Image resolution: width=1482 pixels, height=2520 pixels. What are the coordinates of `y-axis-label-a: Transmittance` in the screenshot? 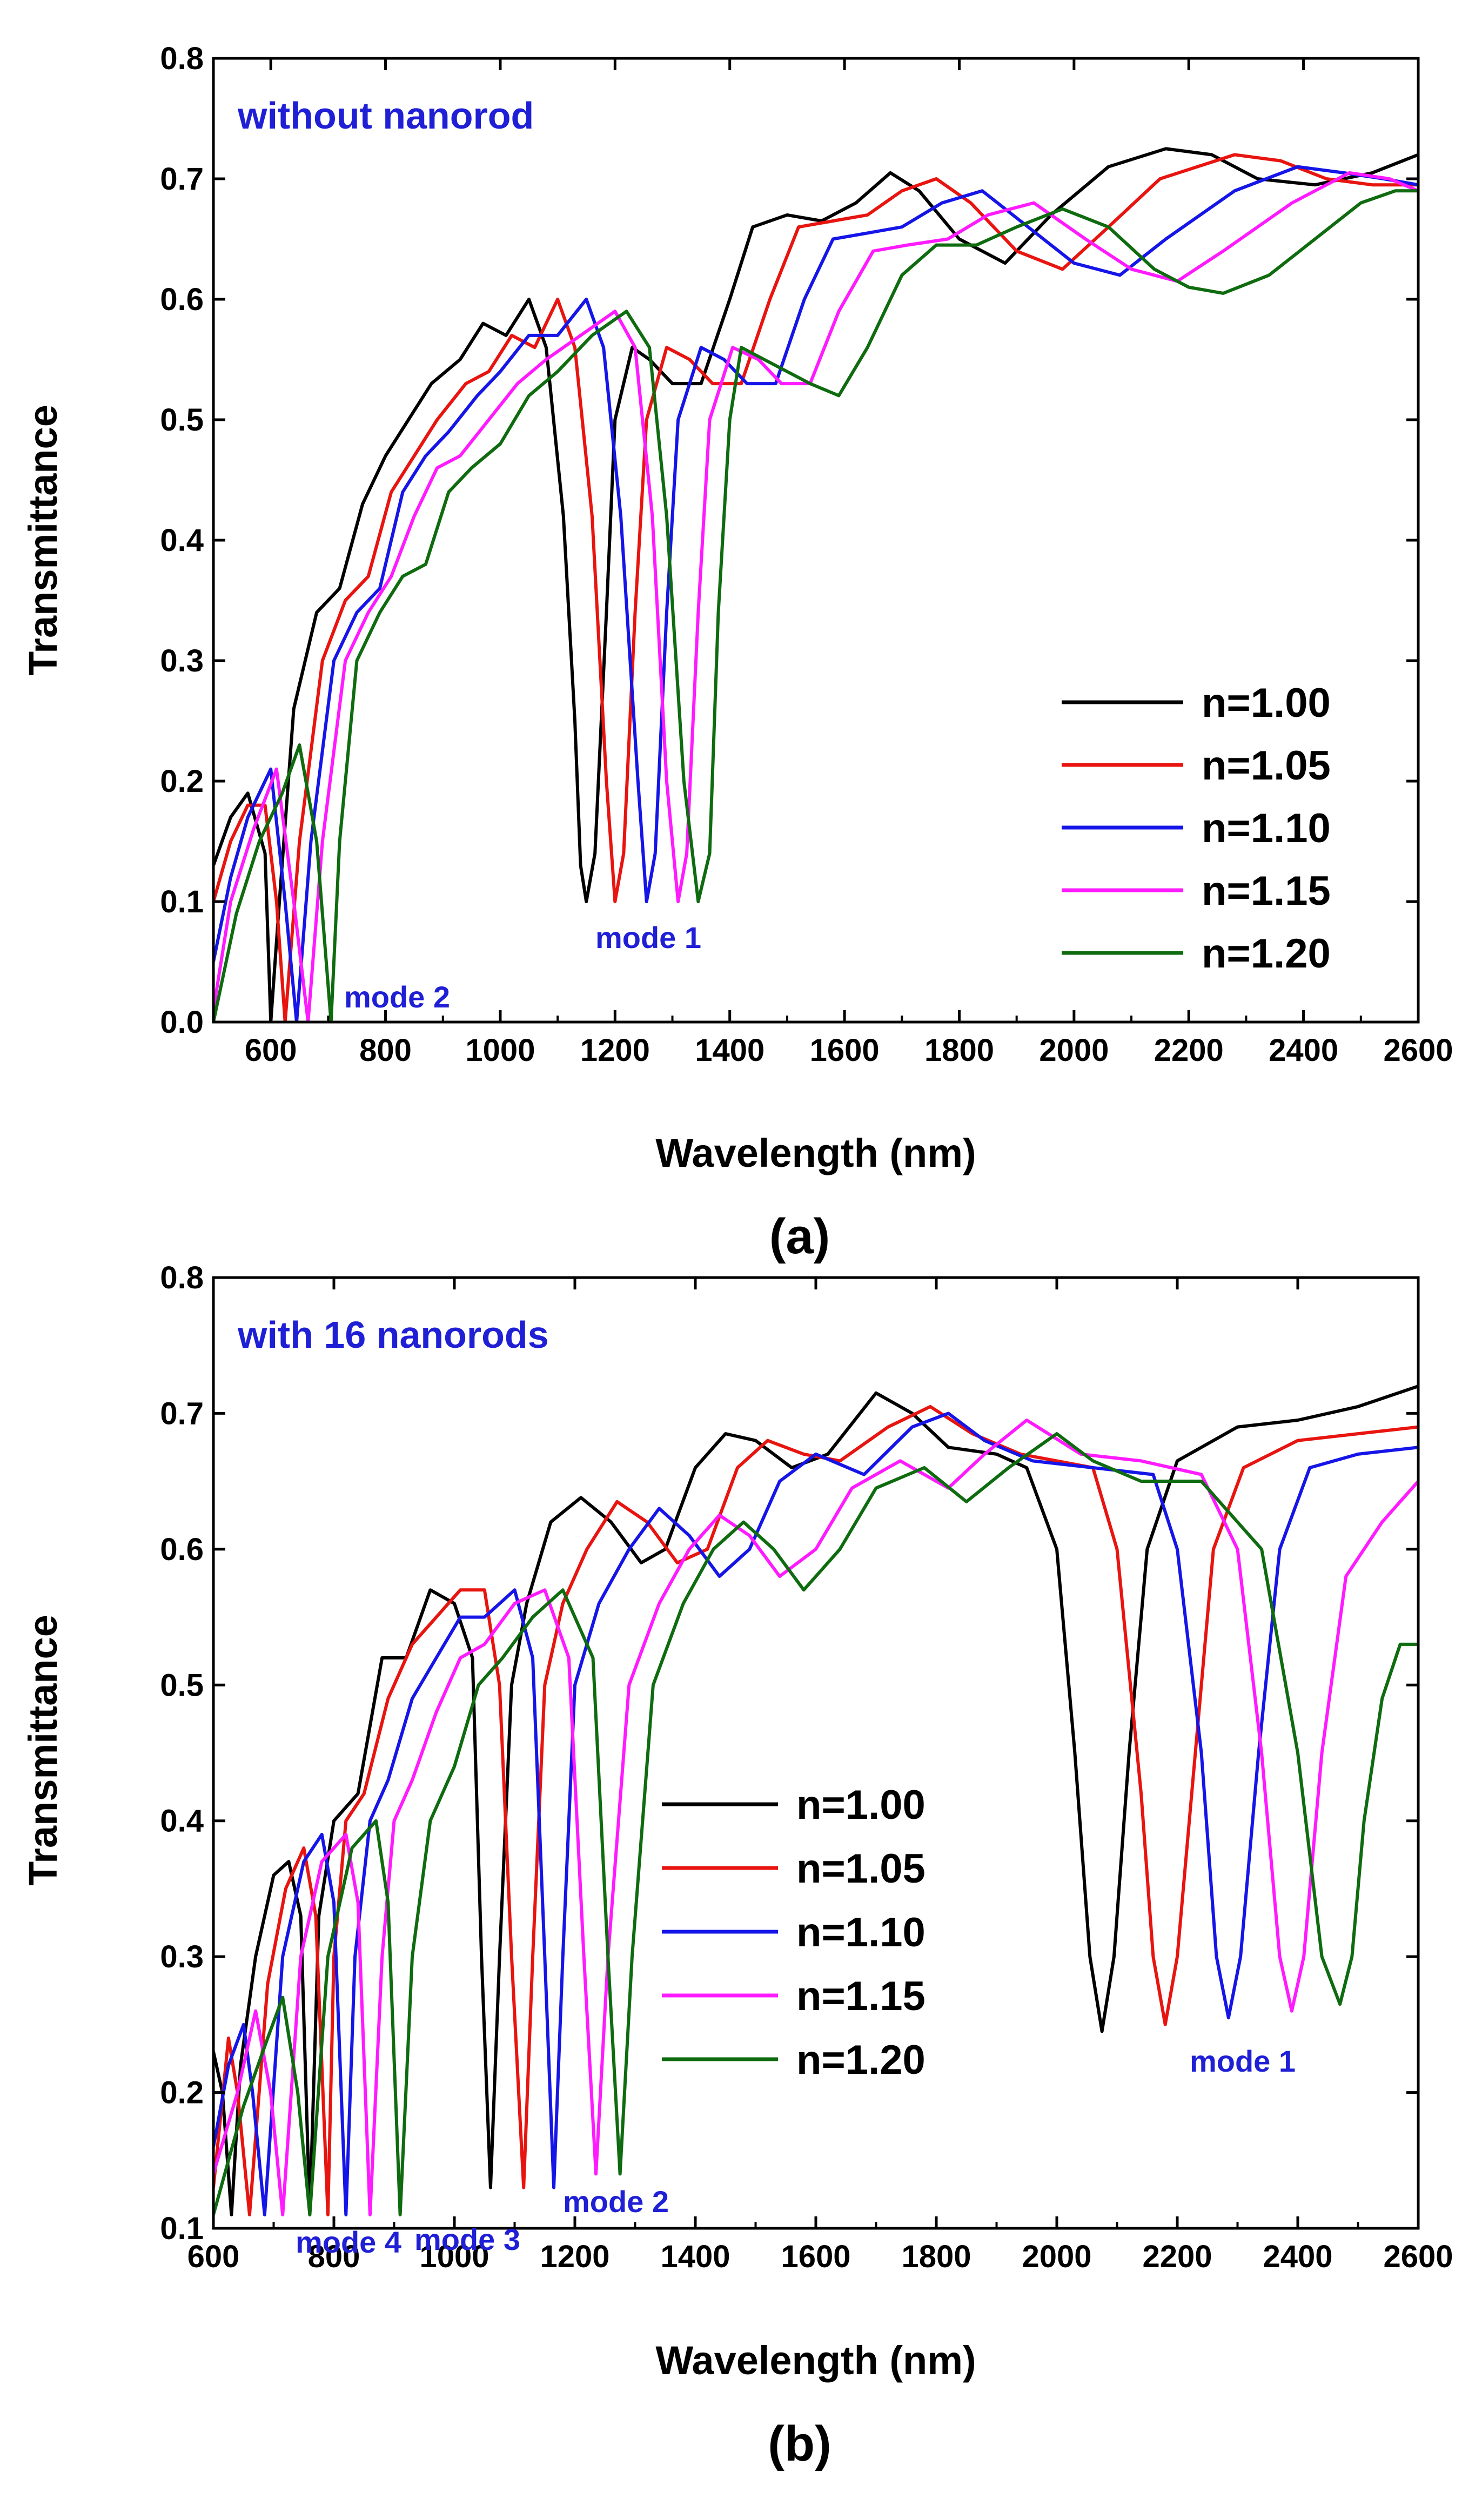 It's located at (43, 541).